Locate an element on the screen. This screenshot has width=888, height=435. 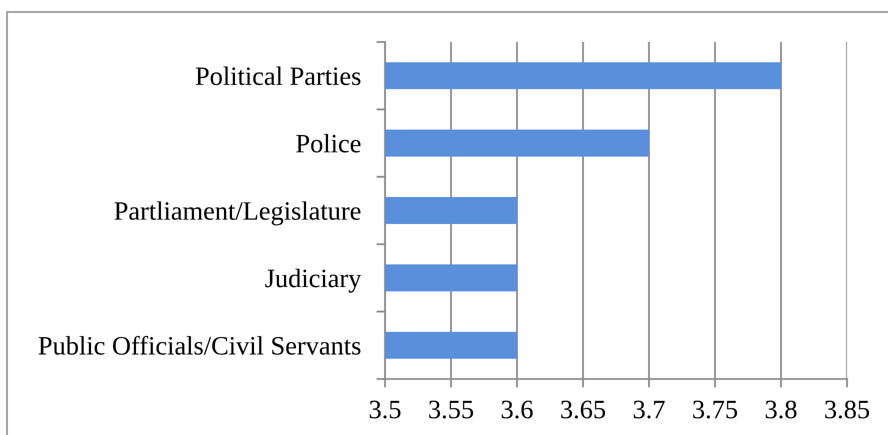
y-tick-label: Police is located at coordinates (328, 143).